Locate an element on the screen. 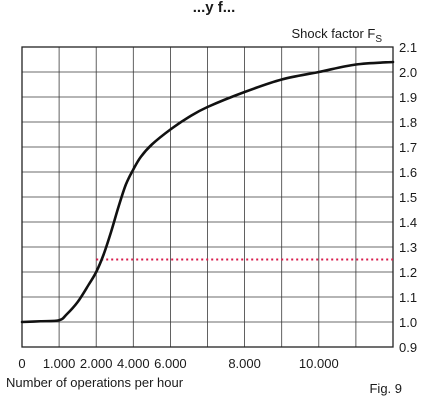  y-tick-label-10: 1.9 is located at coordinates (408, 97).